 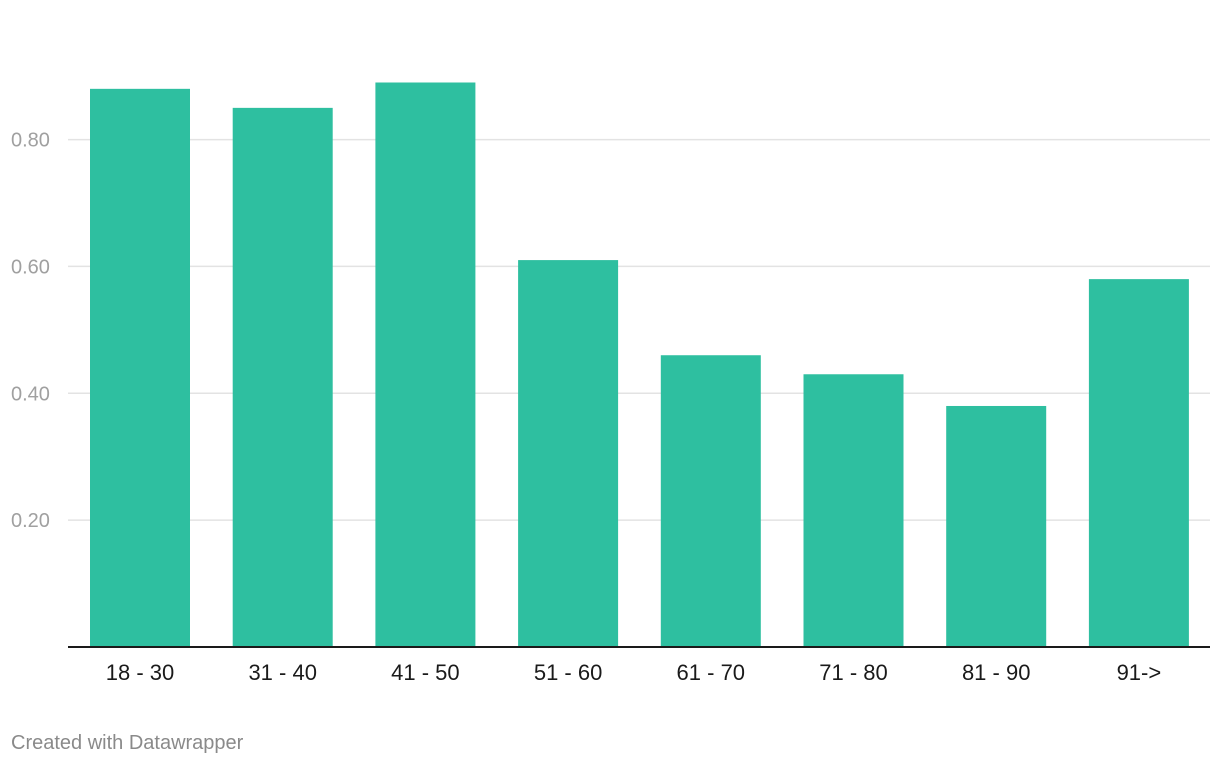 What do you see at coordinates (568, 672) in the screenshot?
I see `x-tick-label: 51 - 60` at bounding box center [568, 672].